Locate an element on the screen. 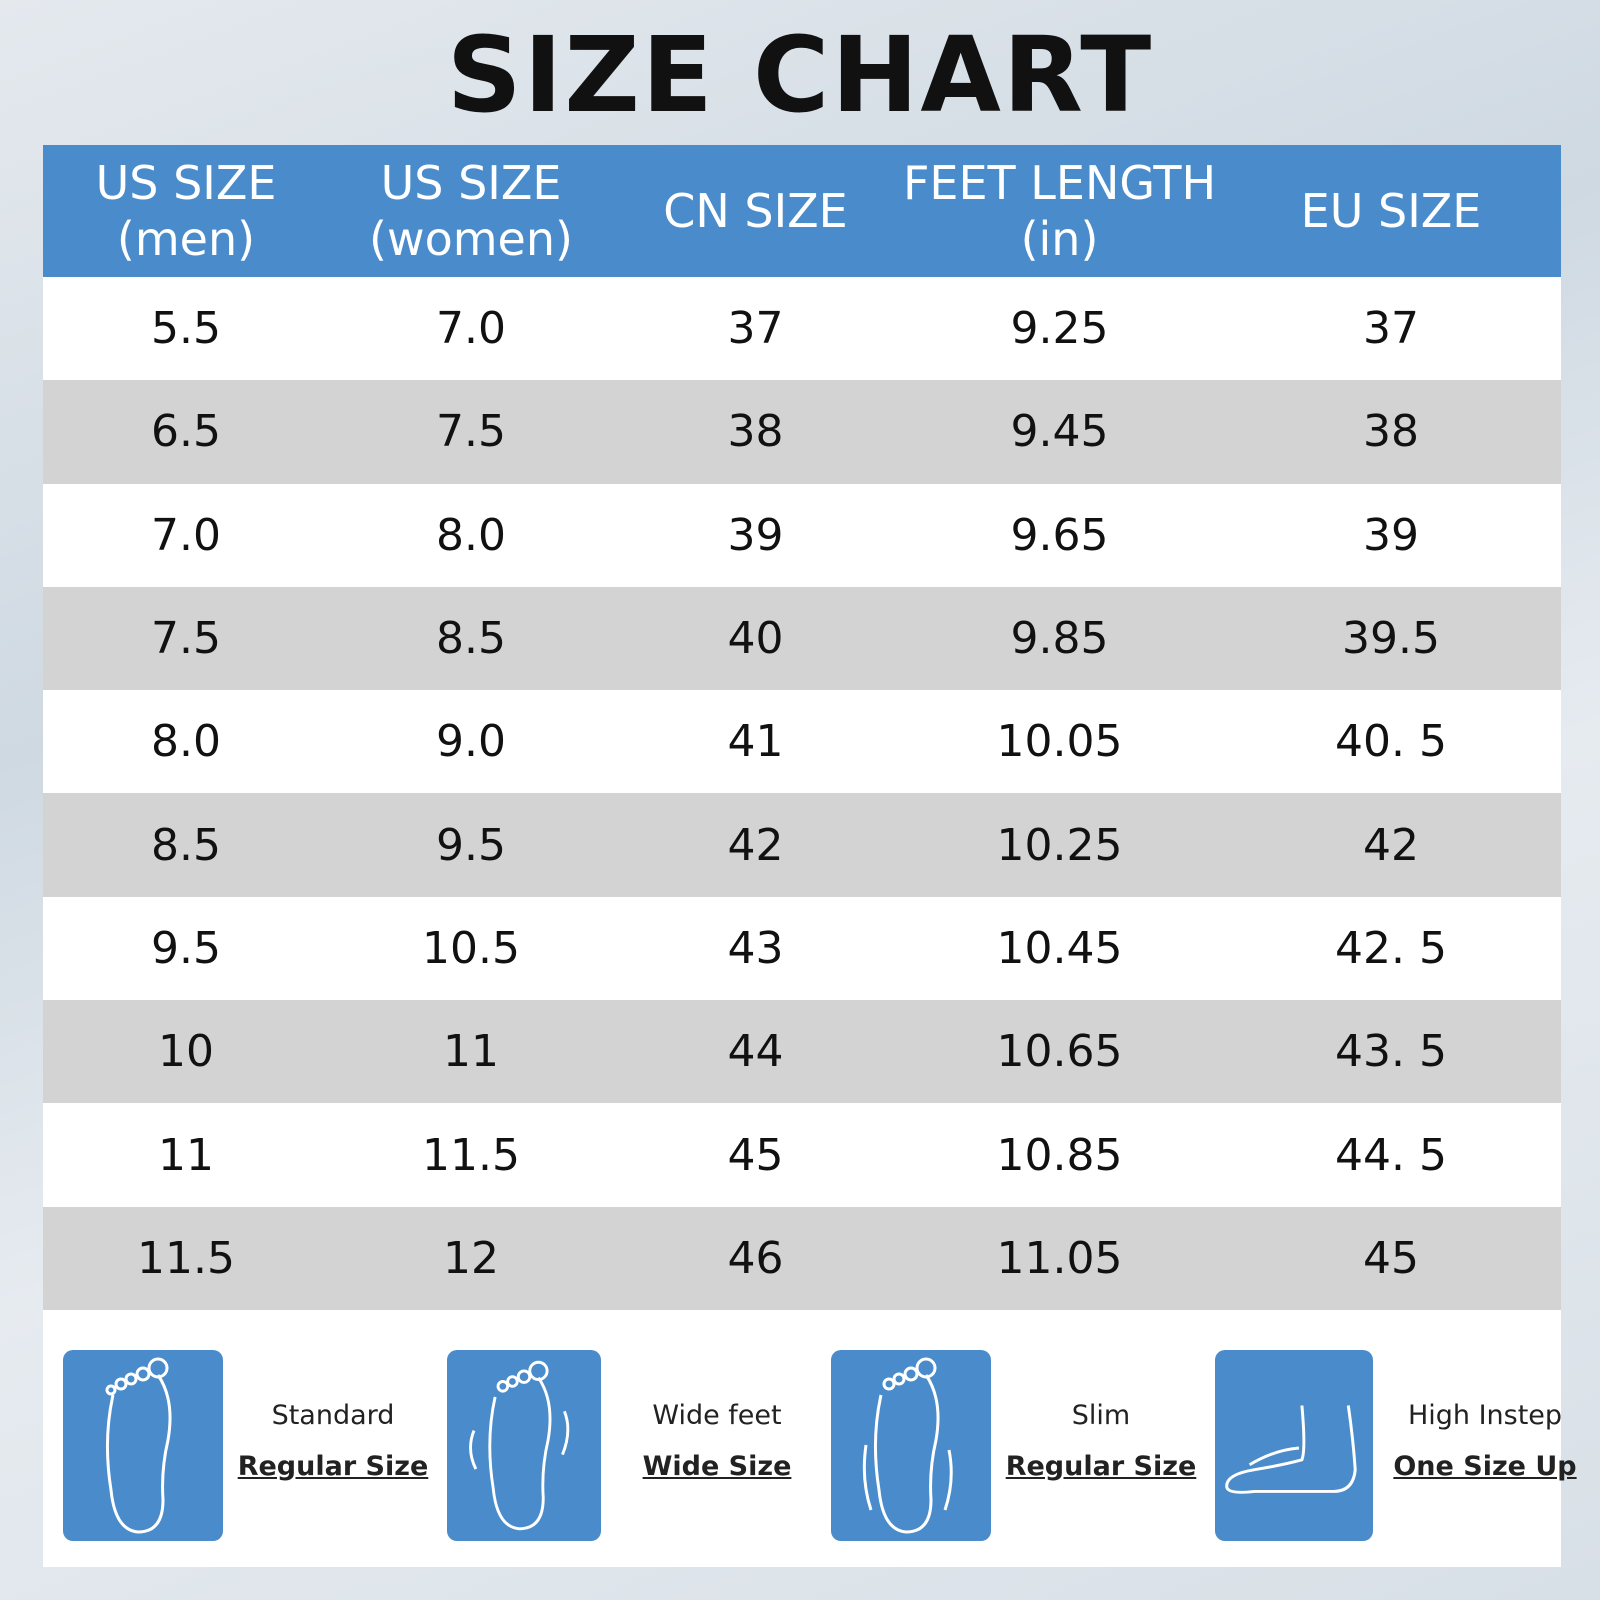 This screenshot has height=1600, width=1600. table-cell: 9.85 is located at coordinates (1059, 639).